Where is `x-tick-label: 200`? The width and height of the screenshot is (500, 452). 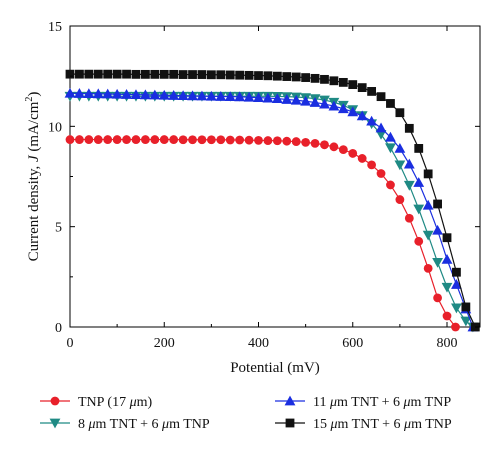 x-tick-label: 200 is located at coordinates (164, 343).